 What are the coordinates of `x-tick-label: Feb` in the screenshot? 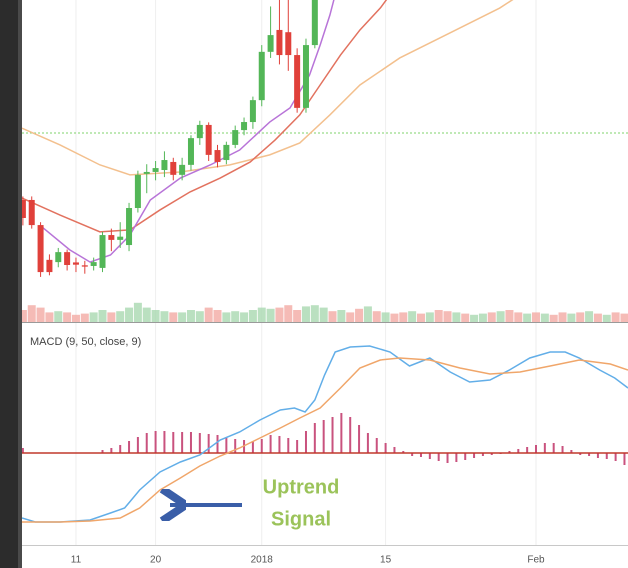 It's located at (536, 560).